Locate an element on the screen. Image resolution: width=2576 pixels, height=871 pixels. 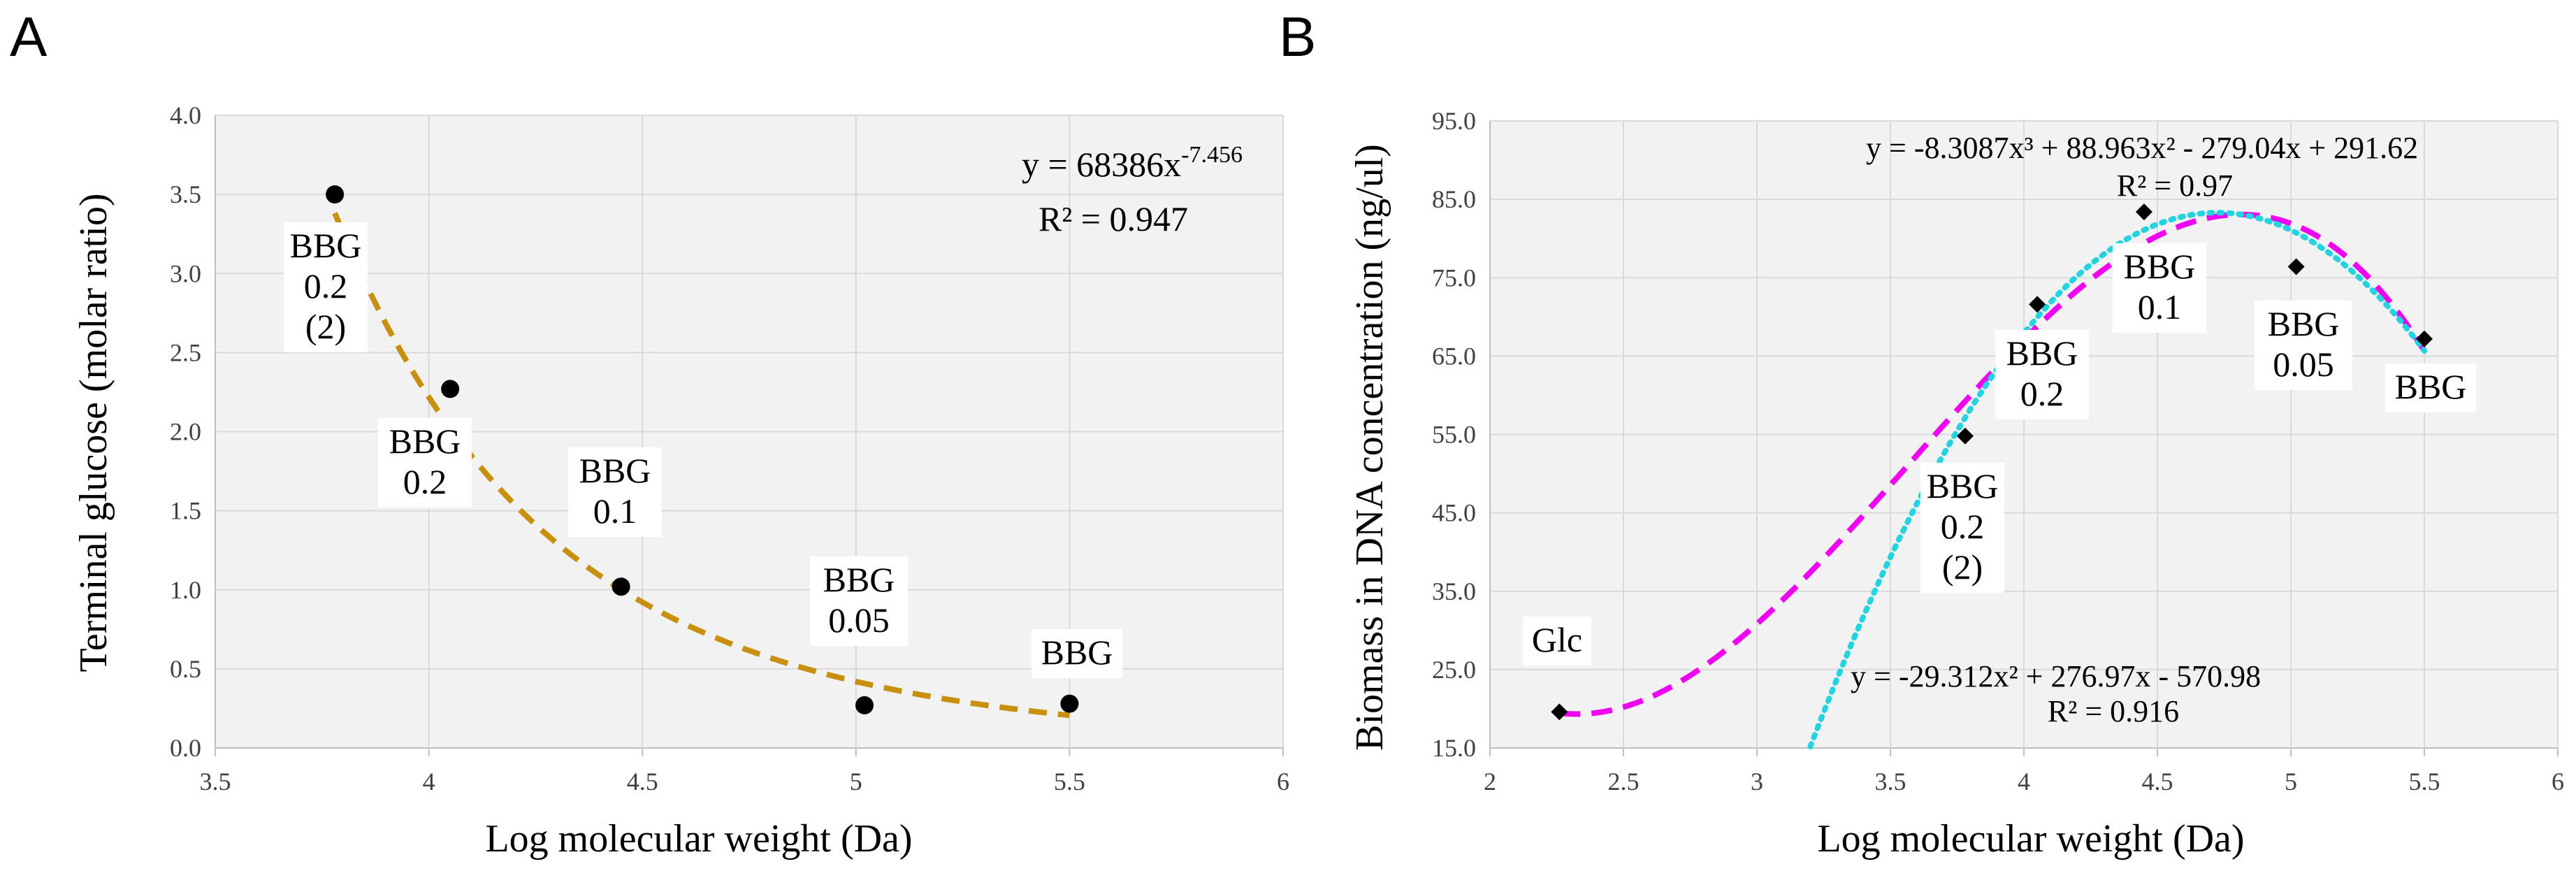
point-label-text: Glc is located at coordinates (1557, 639).